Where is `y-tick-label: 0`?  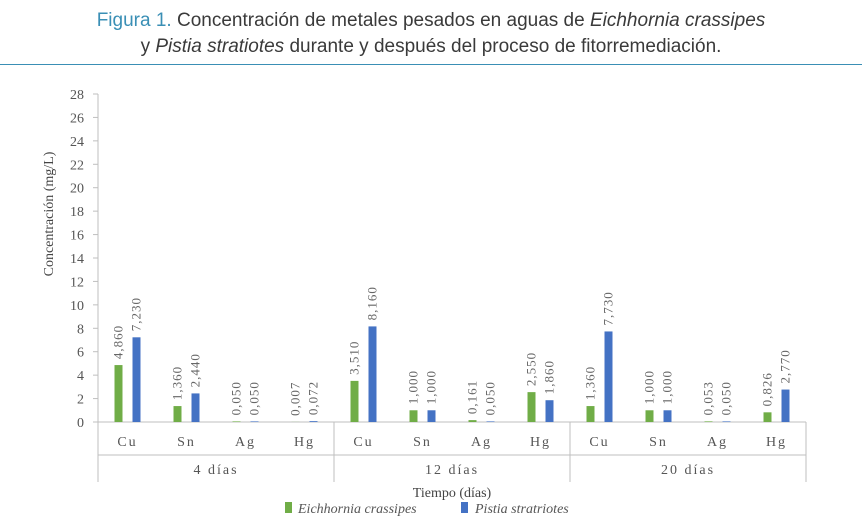 y-tick-label: 0 is located at coordinates (80, 423).